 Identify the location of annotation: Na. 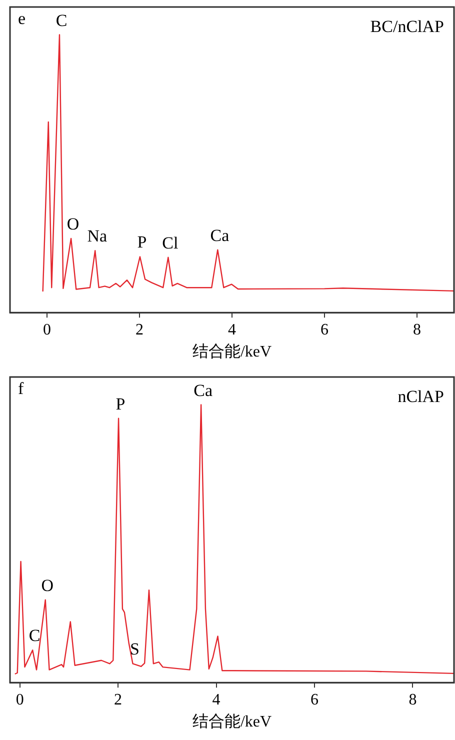
(97, 236).